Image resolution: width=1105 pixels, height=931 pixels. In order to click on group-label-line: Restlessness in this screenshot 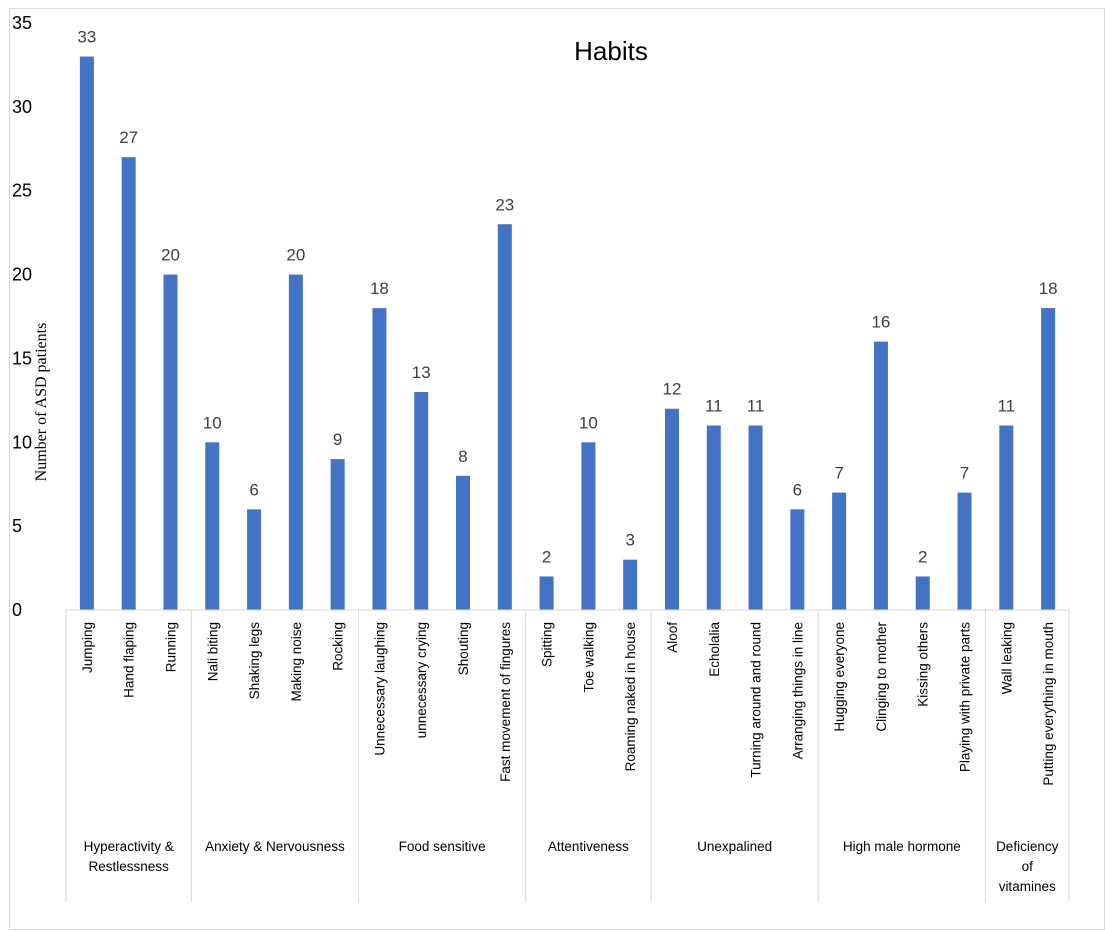, I will do `click(129, 866)`.